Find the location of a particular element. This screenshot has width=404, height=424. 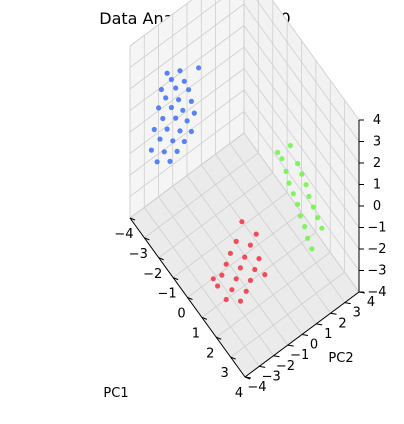

z-tick-label: 1 is located at coordinates (377, 185).